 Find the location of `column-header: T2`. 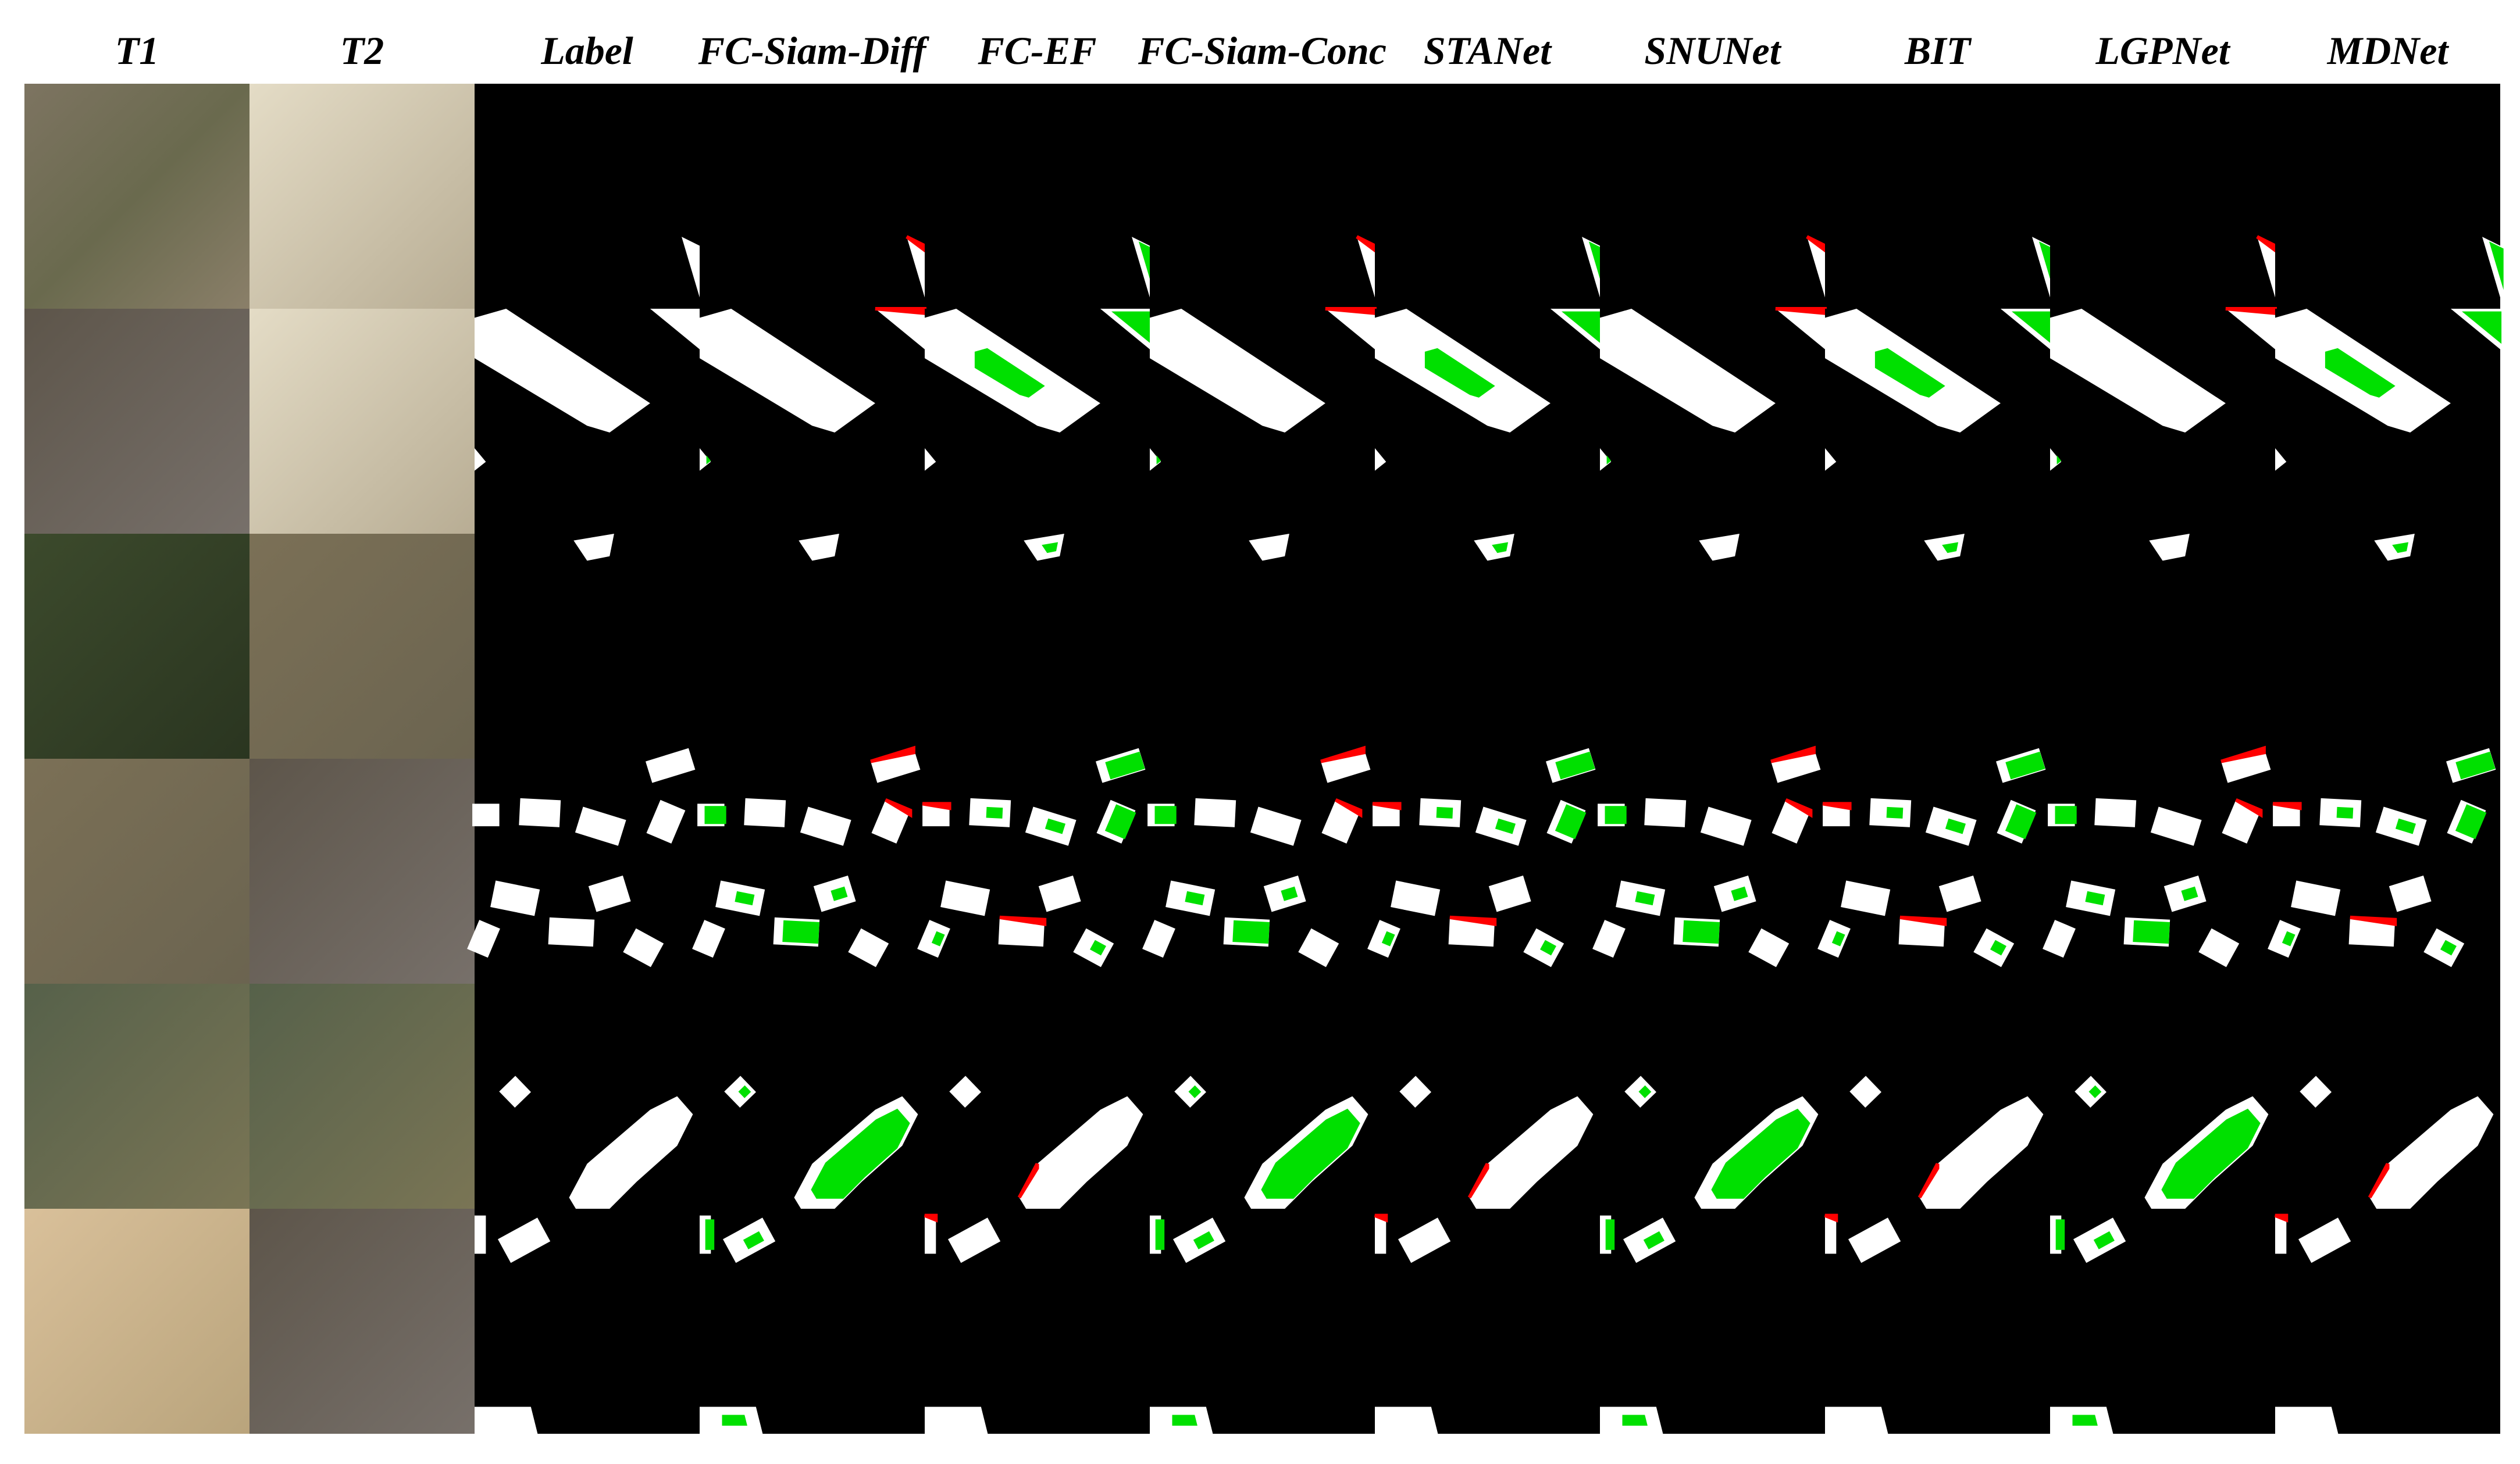

column-header: T2 is located at coordinates (362, 51).